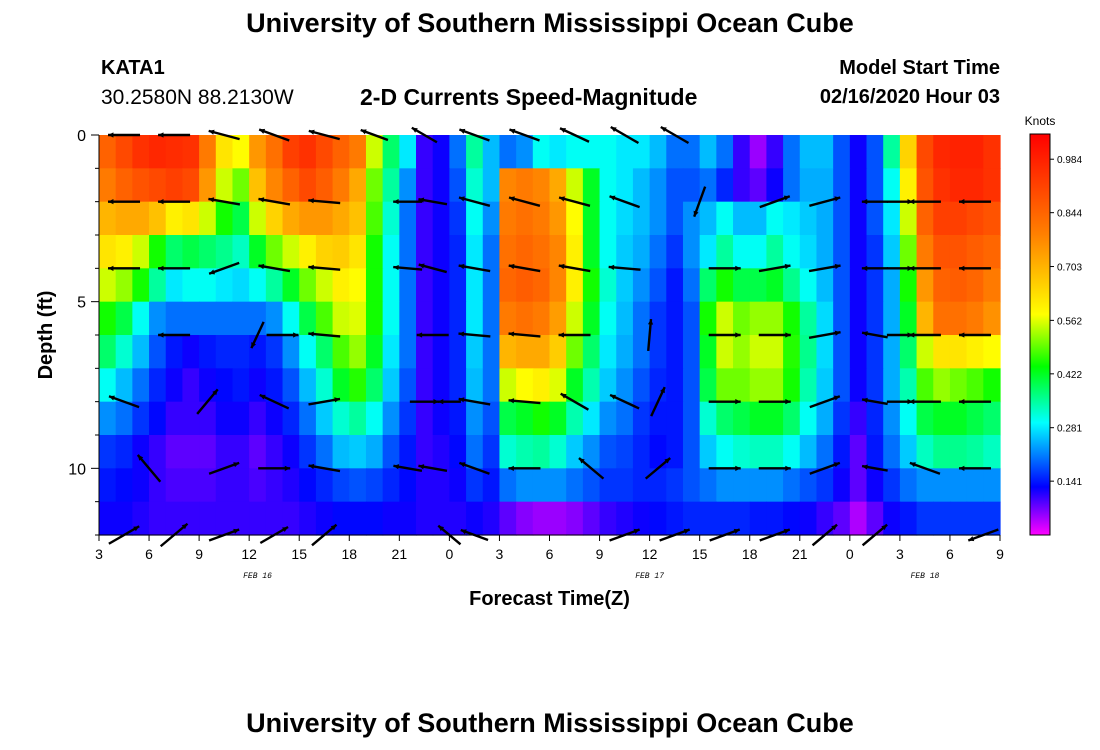 Image resolution: width=1100 pixels, height=750 pixels. Describe the element at coordinates (99, 554) in the screenshot. I see `x-tick-label: 3` at that location.